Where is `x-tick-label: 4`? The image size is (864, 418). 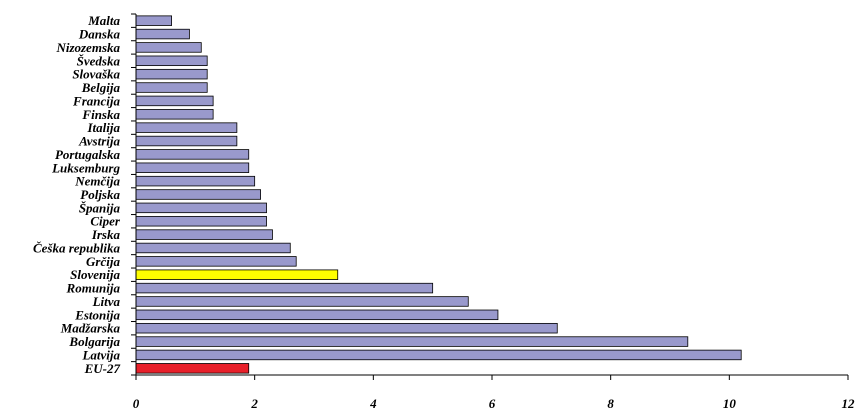 x-tick-label: 4 is located at coordinates (373, 403).